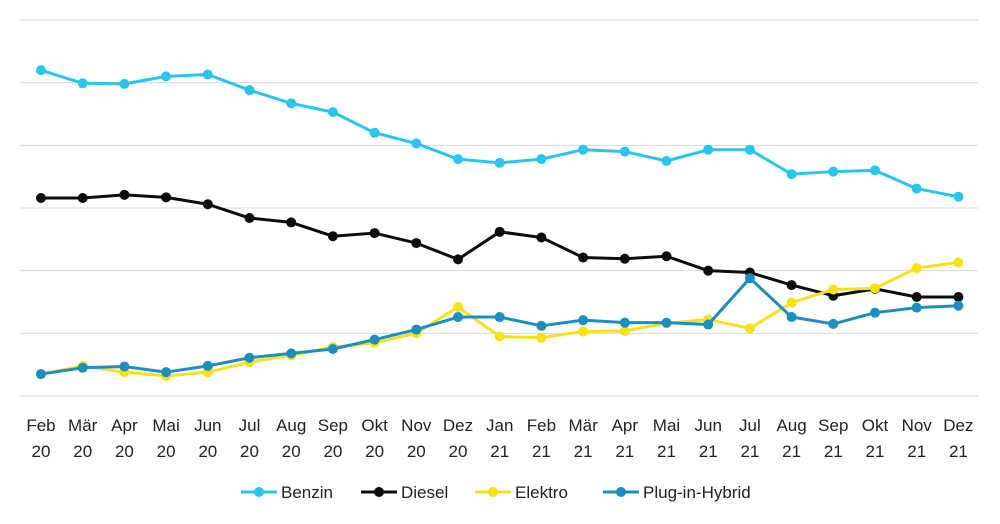 The image size is (1000, 524). Describe the element at coordinates (499, 425) in the screenshot. I see `x-tick-label-month: Jan` at that location.